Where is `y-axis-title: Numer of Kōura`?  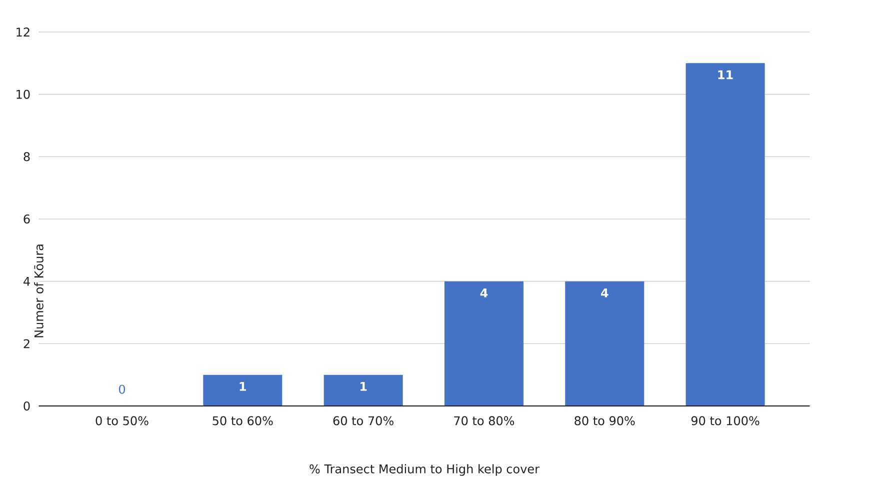
y-axis-title: Numer of Kōura is located at coordinates (39, 291).